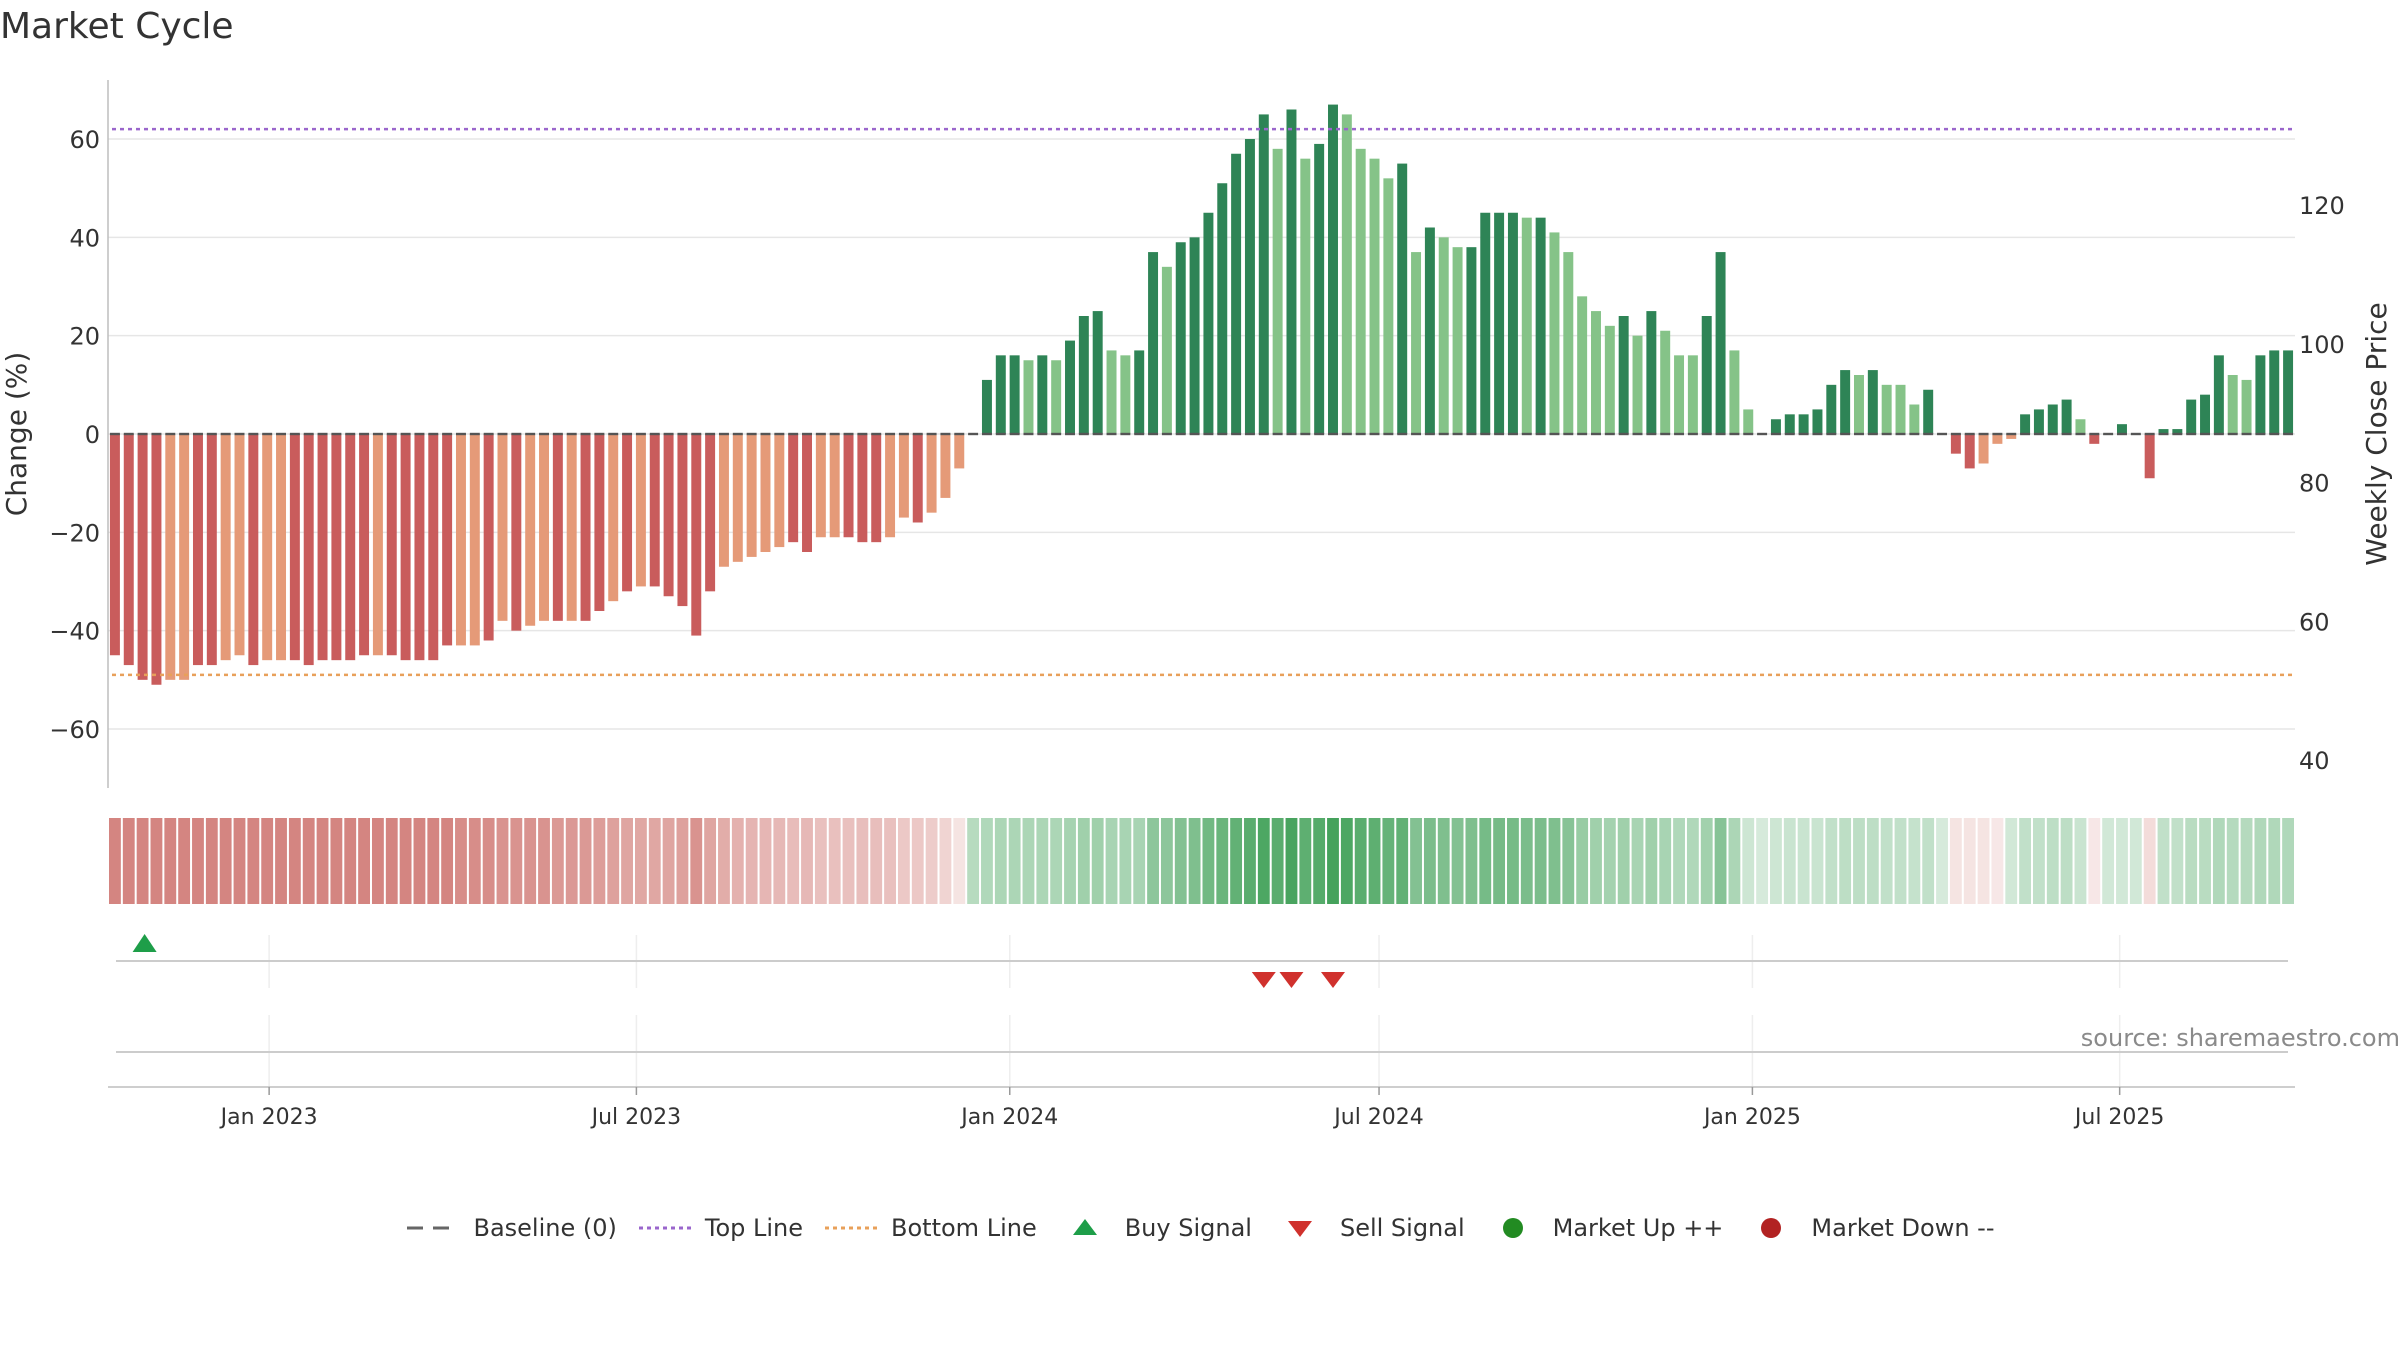 Image resolution: width=2400 pixels, height=1350 pixels. I want to click on y-tick-label: −40, so click(74, 632).